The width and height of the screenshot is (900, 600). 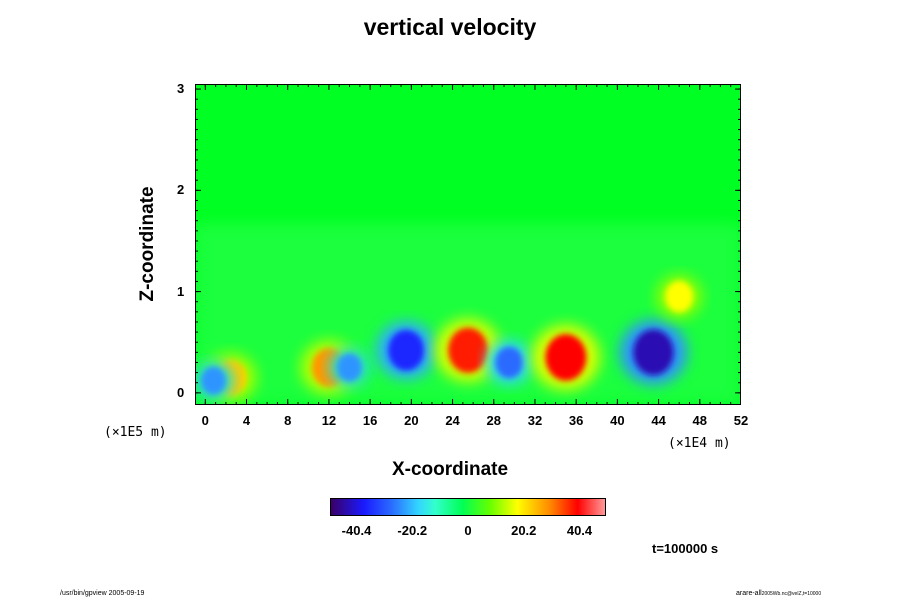 I want to click on x-tick-label: 36, so click(x=576, y=420).